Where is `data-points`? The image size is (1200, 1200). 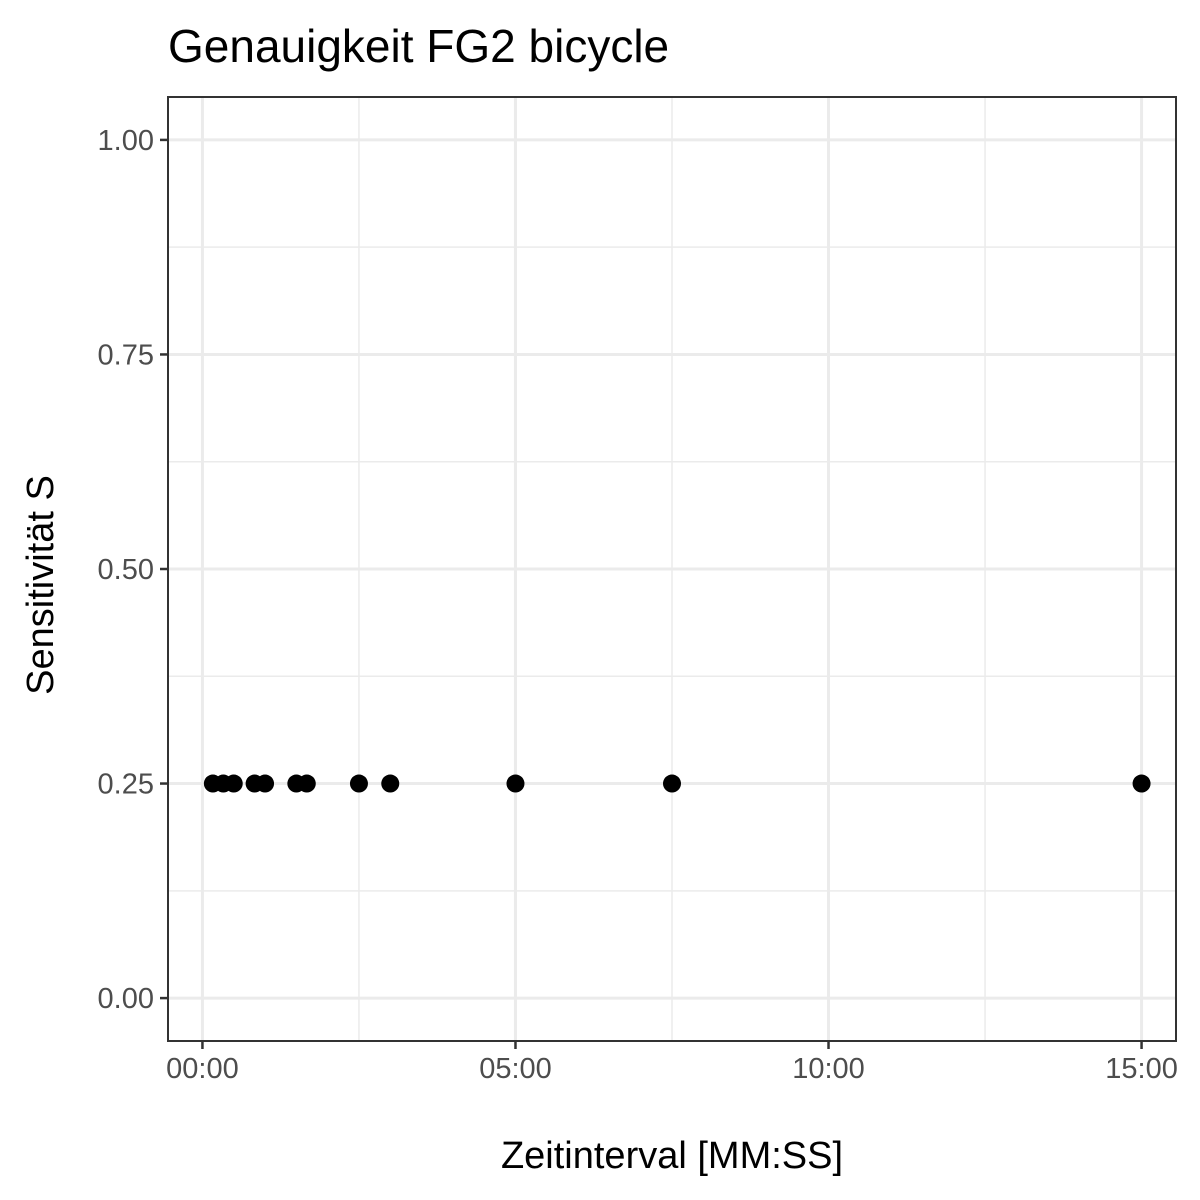 data-points is located at coordinates (677, 783).